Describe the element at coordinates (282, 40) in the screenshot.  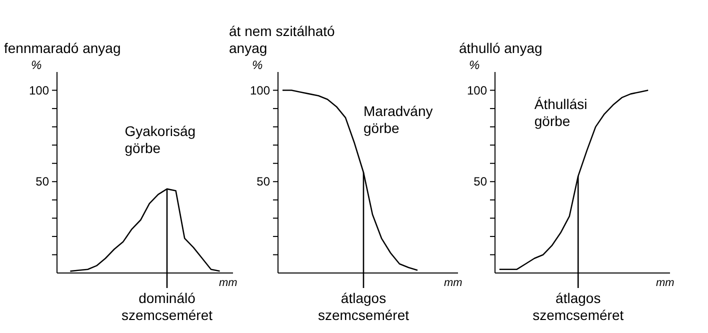
I see `chart-title: át nem szitálható anyag` at that location.